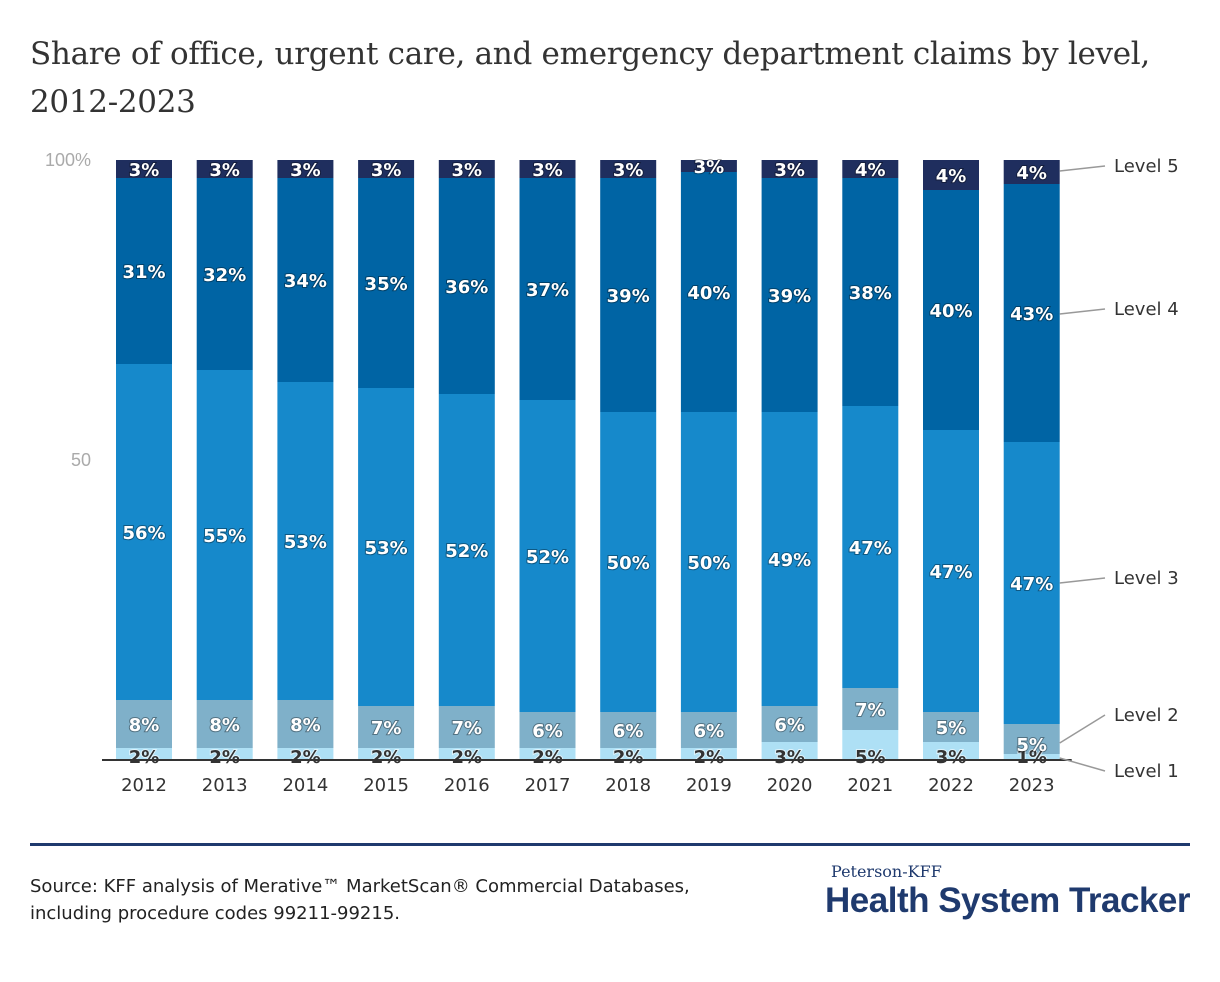 Image resolution: width=1220 pixels, height=982 pixels. I want to click on bar-stack-2015, so click(386, 460).